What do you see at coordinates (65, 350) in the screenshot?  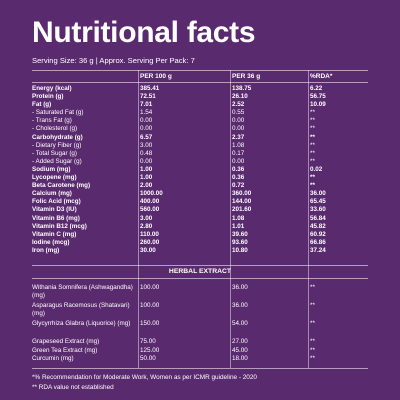 I see `herbal-name: Green Tea Extract (mg)` at bounding box center [65, 350].